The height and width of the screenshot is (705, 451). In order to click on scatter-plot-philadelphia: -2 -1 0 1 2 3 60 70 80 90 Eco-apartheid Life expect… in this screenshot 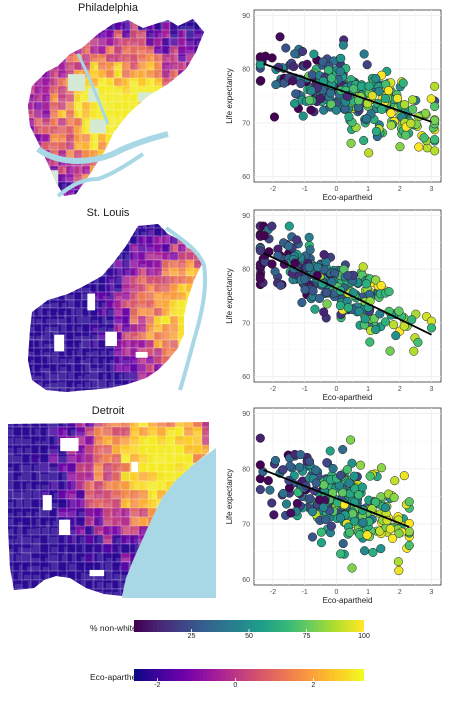, I will do `click(334, 102)`.